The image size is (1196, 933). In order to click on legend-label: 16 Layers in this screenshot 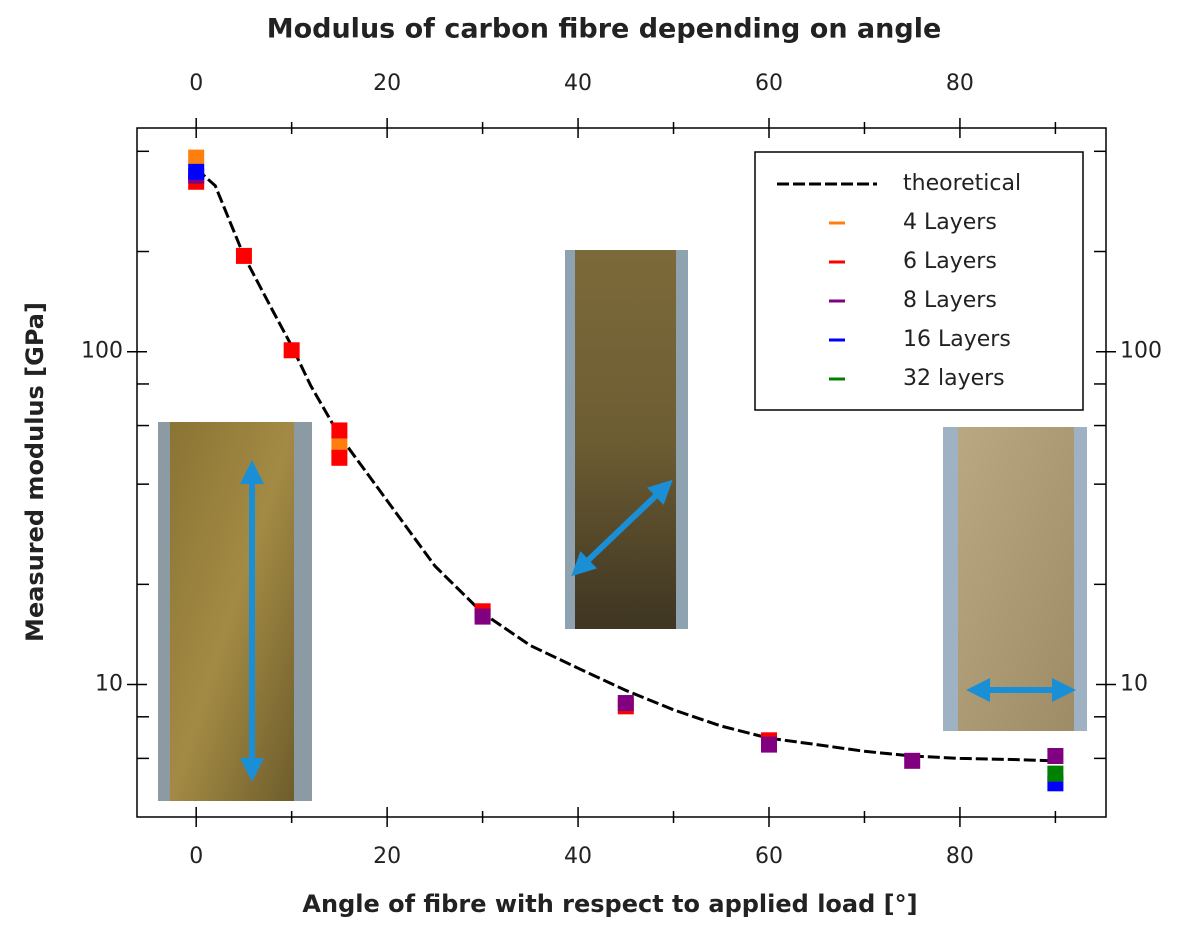, I will do `click(957, 339)`.